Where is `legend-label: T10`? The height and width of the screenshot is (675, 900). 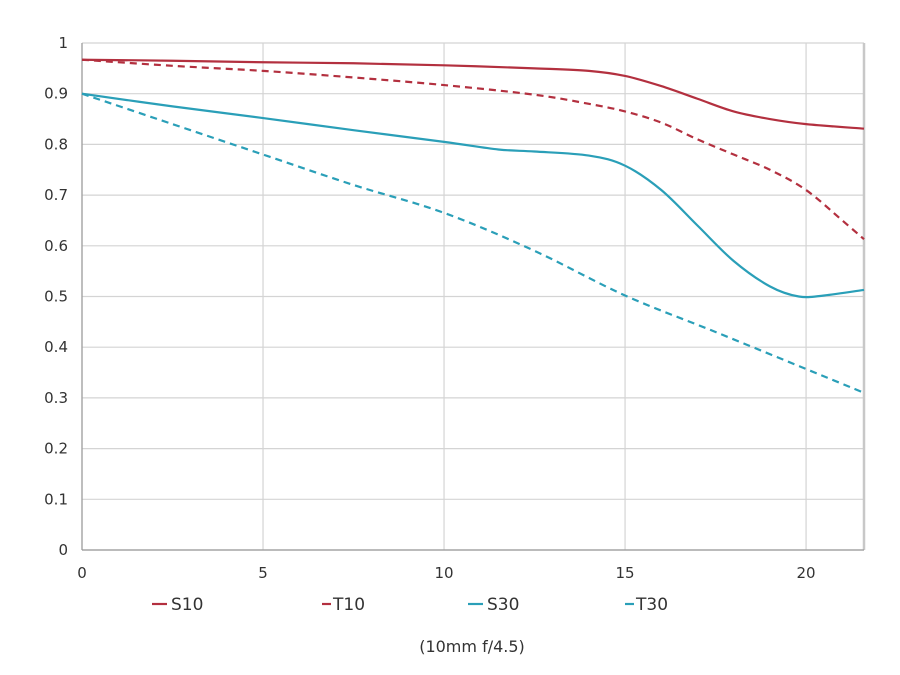
legend-label: T10 is located at coordinates (348, 605).